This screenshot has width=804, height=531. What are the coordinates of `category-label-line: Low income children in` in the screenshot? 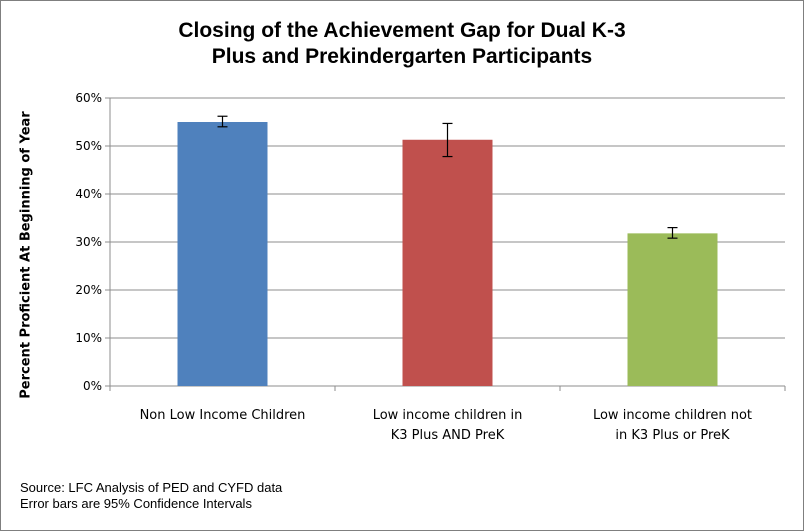 It's located at (447, 415).